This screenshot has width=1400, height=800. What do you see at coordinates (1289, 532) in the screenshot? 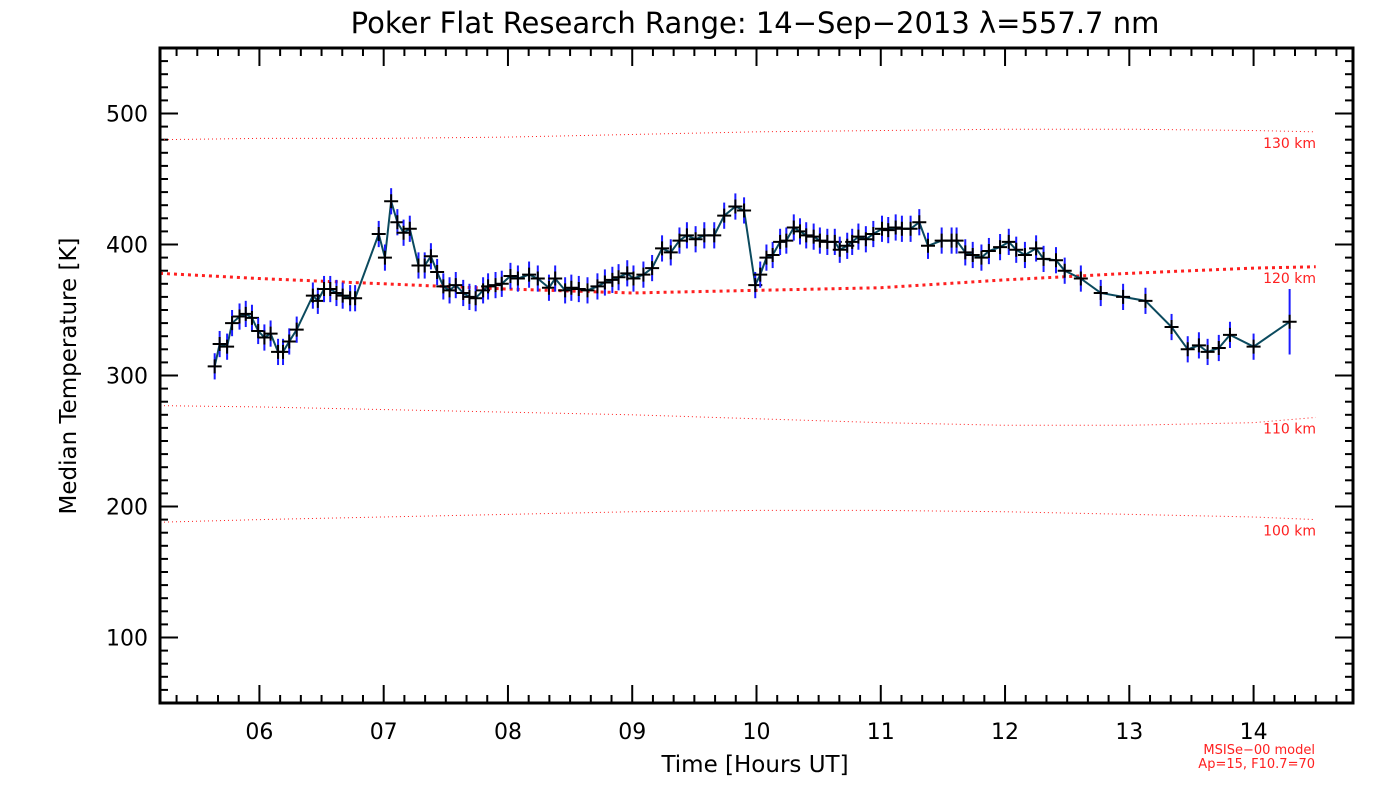
I see `model-curve-label: 100 km` at bounding box center [1289, 532].